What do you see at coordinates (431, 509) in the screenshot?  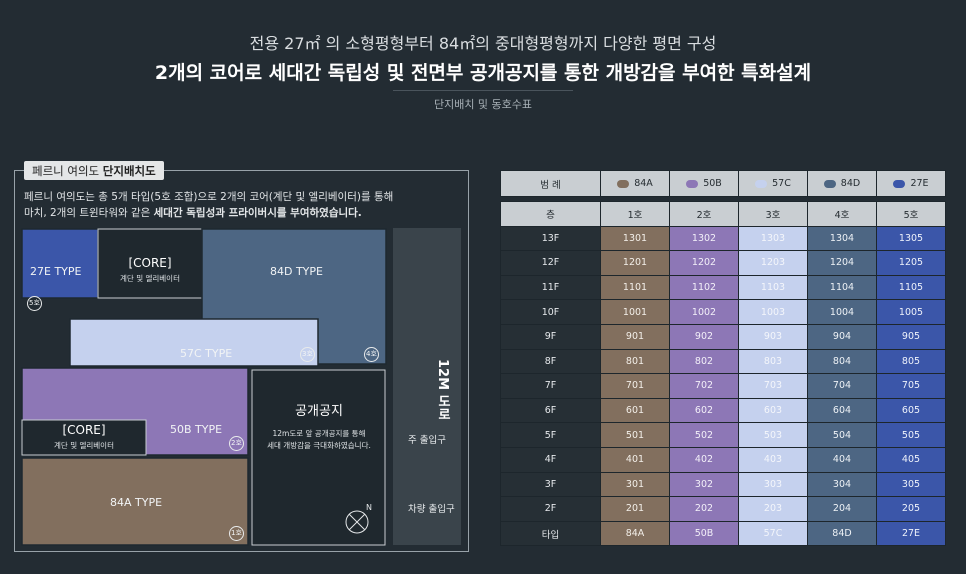 I see `car-entry-label: 차량 출입구` at bounding box center [431, 509].